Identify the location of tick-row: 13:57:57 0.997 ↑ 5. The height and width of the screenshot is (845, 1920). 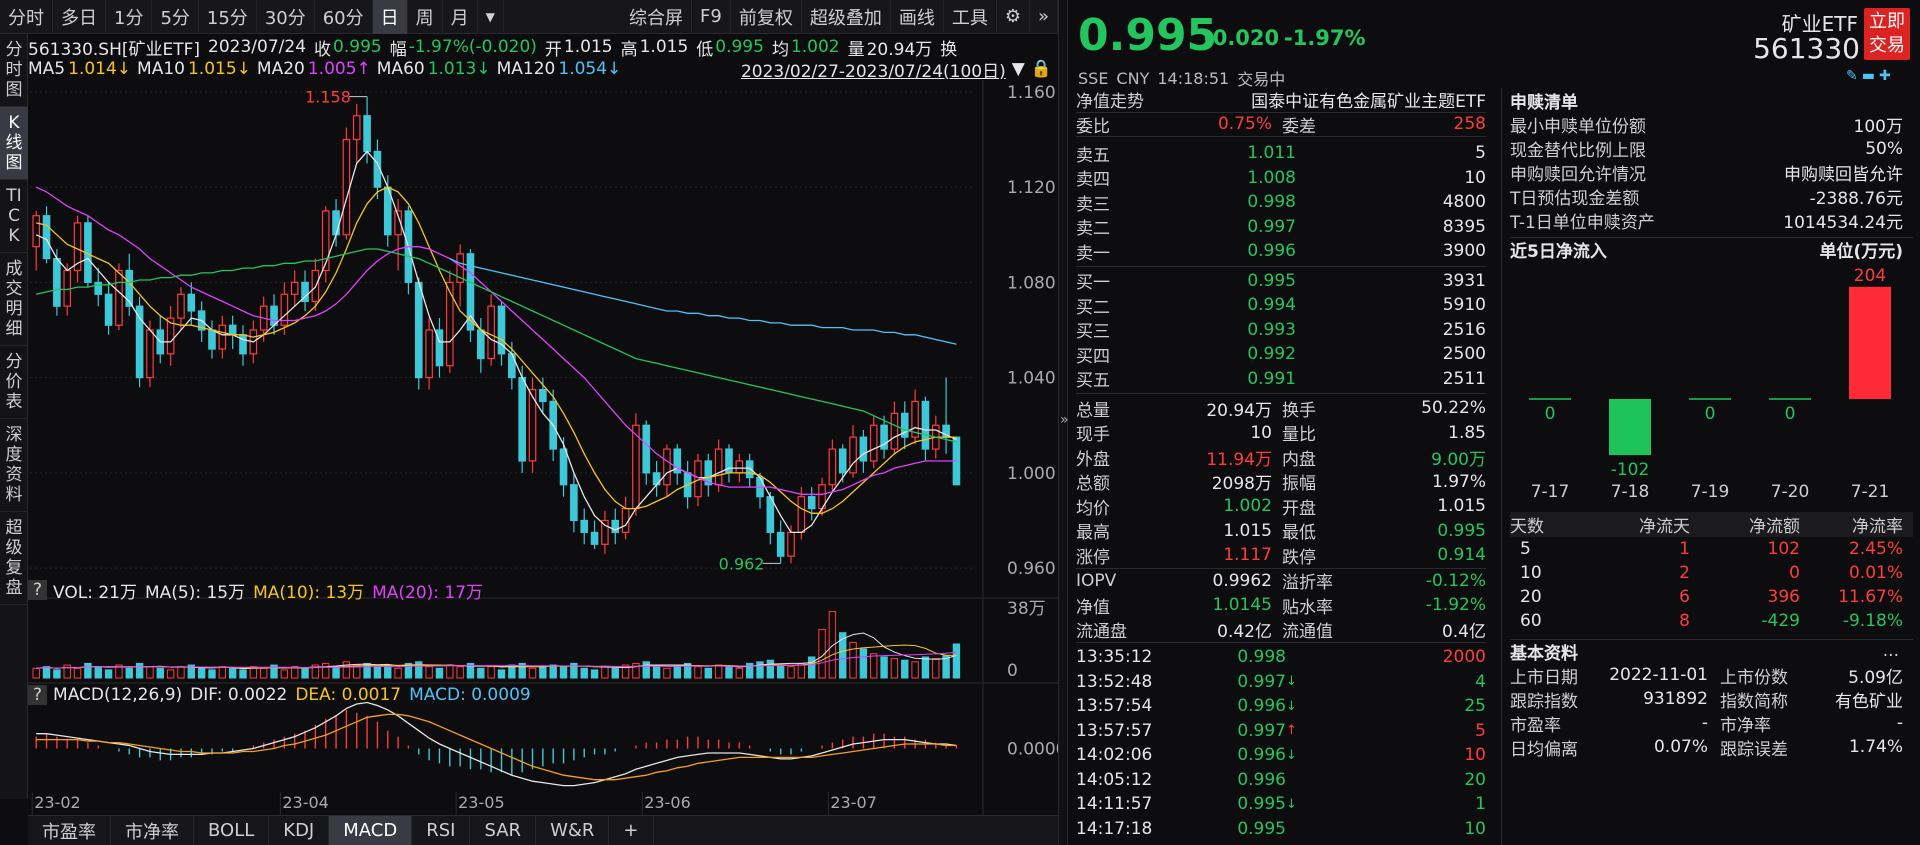
(1281, 731).